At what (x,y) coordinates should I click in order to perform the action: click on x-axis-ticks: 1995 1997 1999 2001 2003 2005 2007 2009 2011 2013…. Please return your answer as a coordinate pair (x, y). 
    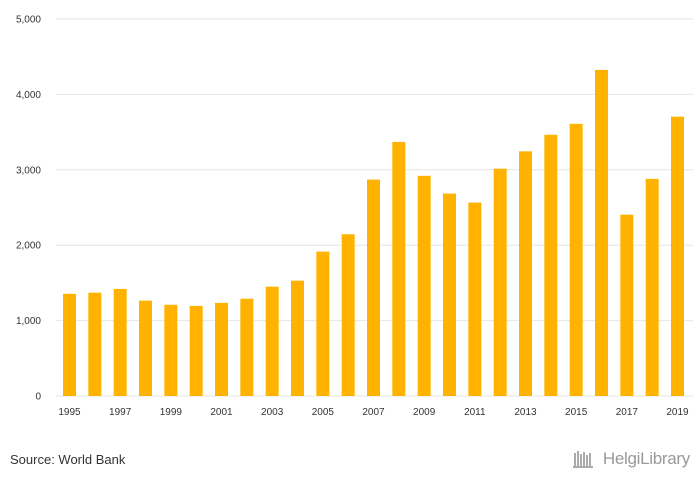
    Looking at the image, I should click on (373, 412).